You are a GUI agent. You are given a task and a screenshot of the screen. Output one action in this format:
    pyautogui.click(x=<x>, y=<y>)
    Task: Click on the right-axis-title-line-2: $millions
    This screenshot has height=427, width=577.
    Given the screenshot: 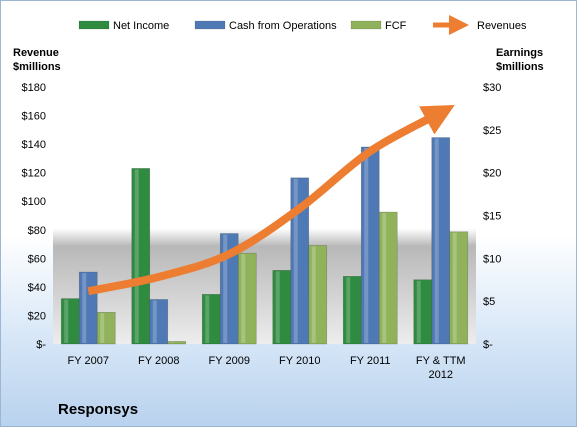 What is the action you would take?
    pyautogui.click(x=520, y=67)
    